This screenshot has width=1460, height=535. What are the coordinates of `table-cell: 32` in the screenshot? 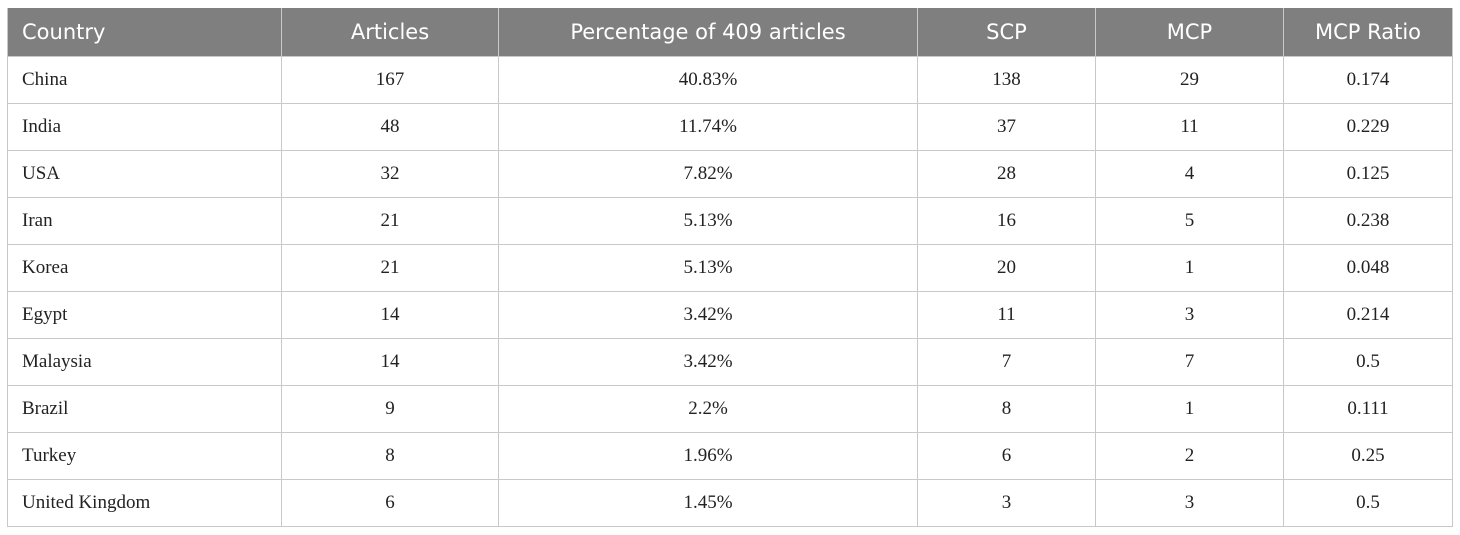 It's located at (390, 174).